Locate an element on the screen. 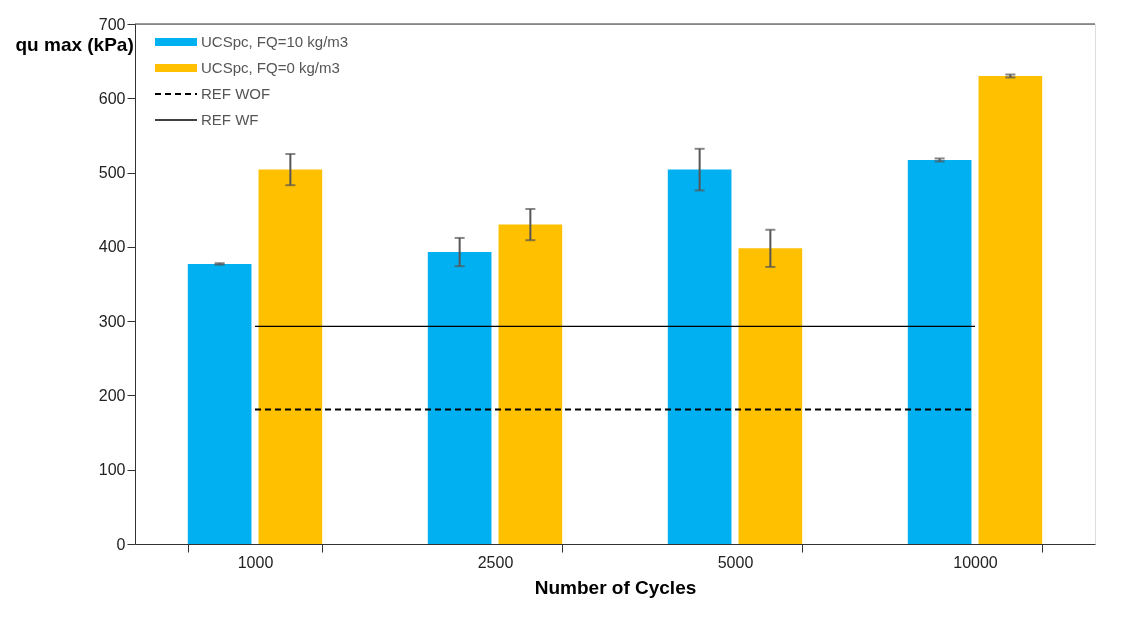  y-axis-title: qu max (kPa) is located at coordinates (74, 44).